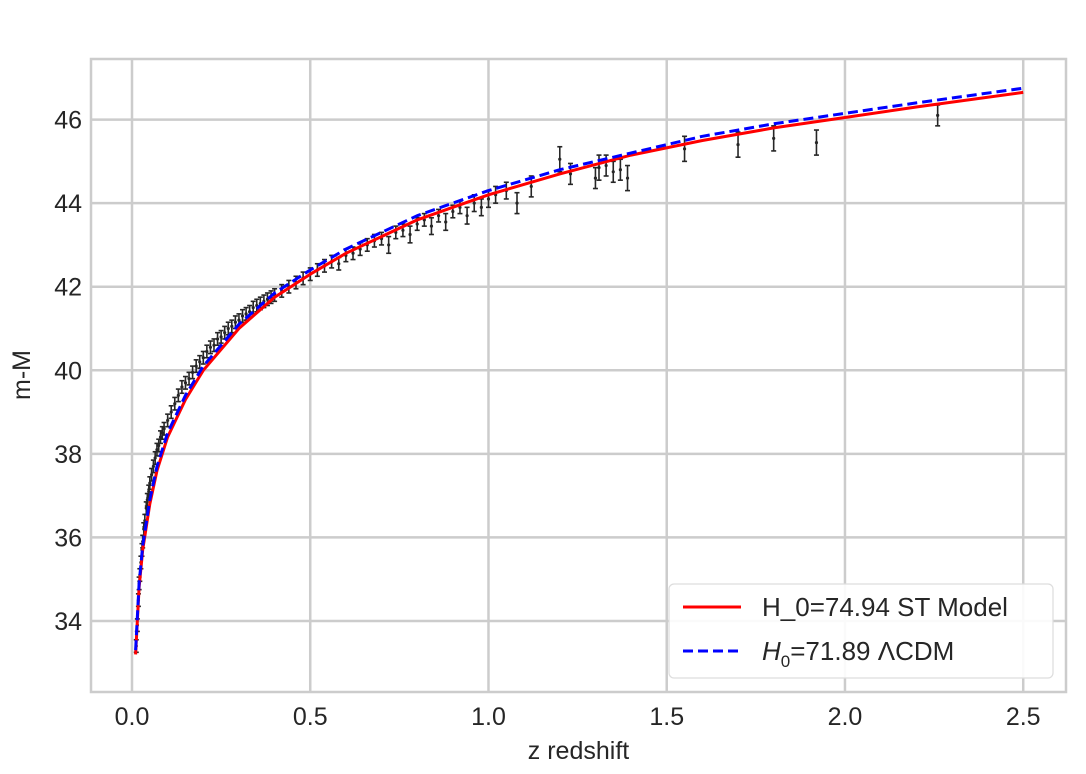 The image size is (1086, 774). What do you see at coordinates (68, 538) in the screenshot?
I see `y-tick-label: 36` at bounding box center [68, 538].